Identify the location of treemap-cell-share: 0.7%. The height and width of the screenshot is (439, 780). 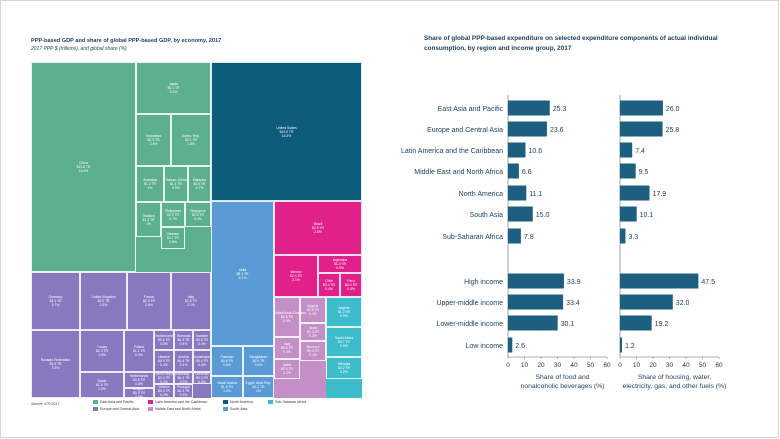
(199, 188).